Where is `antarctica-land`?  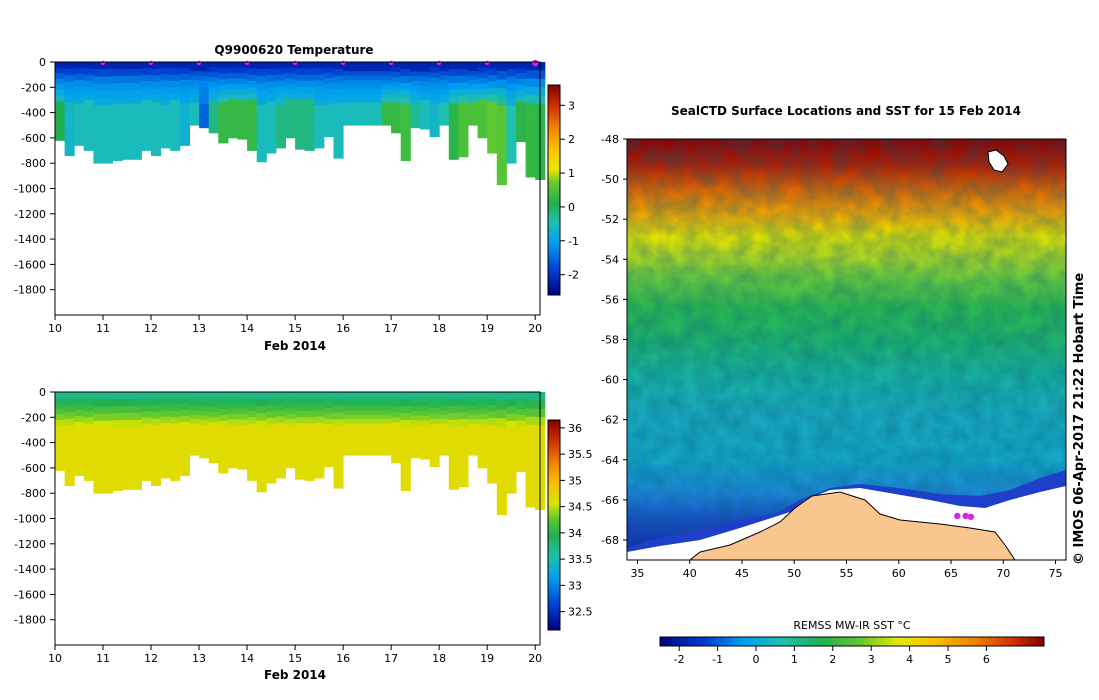
antarctica-land is located at coordinates (852, 525).